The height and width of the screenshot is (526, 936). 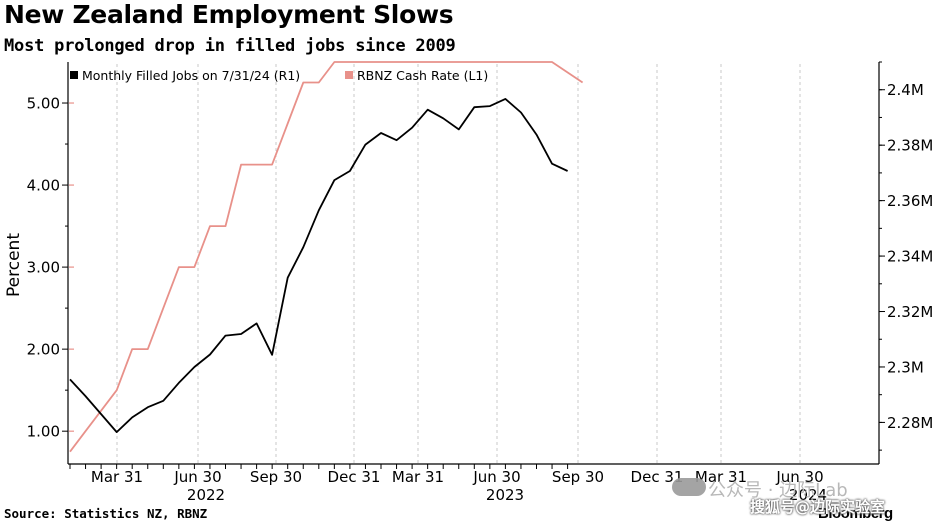 What do you see at coordinates (106, 513) in the screenshot?
I see `source-note: Source: Statistics NZ, RBNZ` at bounding box center [106, 513].